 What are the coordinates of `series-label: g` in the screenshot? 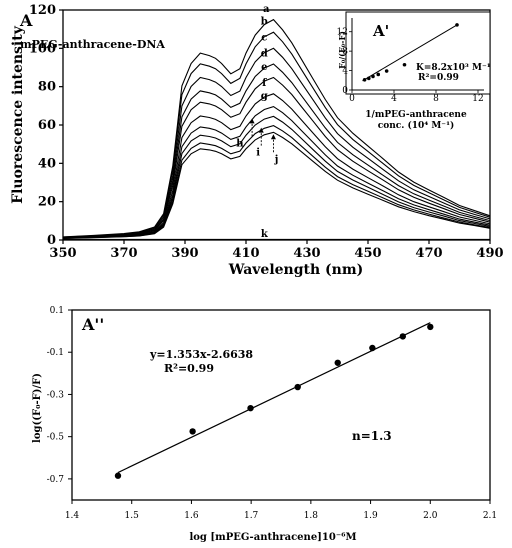 It's located at (264, 96).